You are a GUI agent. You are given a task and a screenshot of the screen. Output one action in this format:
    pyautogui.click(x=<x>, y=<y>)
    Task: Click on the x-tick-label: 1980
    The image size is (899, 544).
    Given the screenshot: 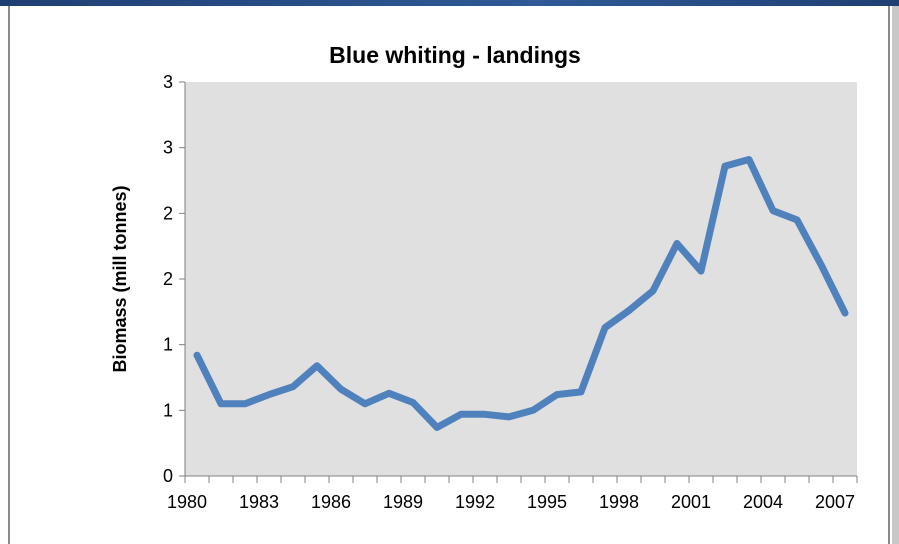 What is the action you would take?
    pyautogui.click(x=187, y=502)
    